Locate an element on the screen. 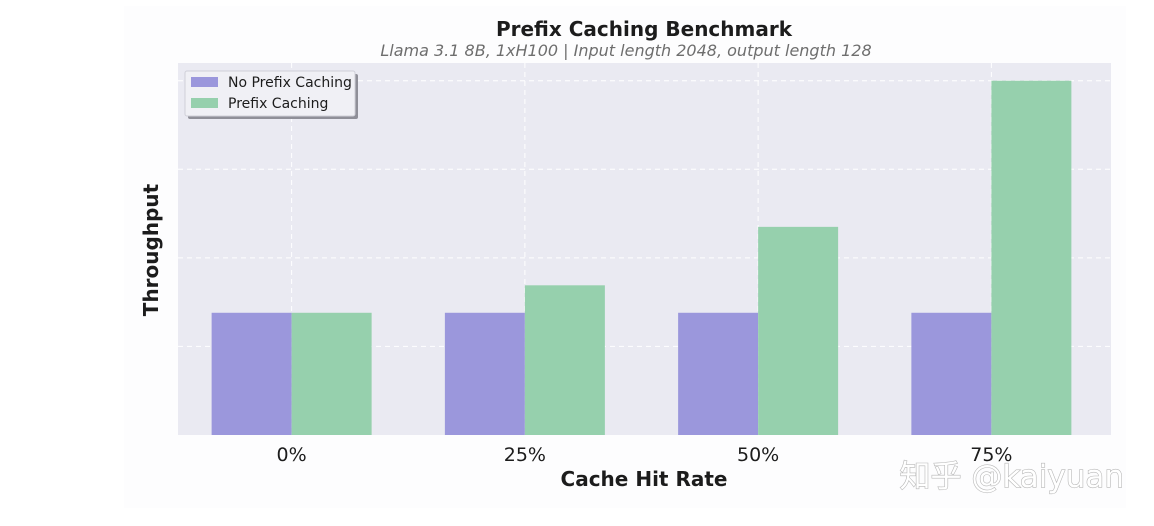 This screenshot has width=1154, height=526. x-tick-label: 25% is located at coordinates (525, 455).